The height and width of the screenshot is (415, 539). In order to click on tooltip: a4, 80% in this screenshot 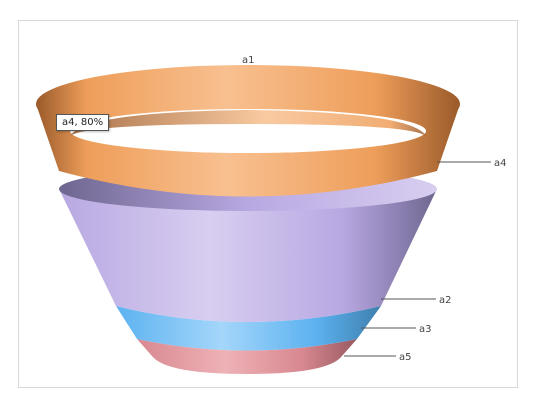, I will do `click(83, 122)`.